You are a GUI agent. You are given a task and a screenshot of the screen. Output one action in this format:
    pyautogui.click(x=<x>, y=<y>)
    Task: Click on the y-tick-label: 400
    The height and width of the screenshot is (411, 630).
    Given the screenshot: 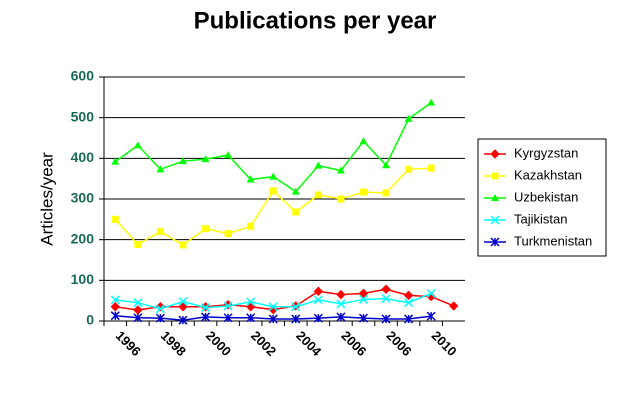 What is the action you would take?
    pyautogui.click(x=83, y=157)
    